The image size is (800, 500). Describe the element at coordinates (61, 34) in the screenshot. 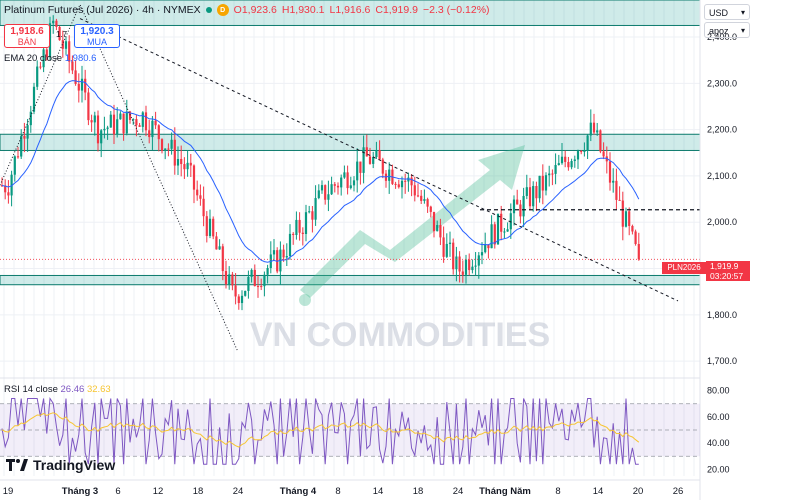

I see `spread-value: 1.7` at that location.